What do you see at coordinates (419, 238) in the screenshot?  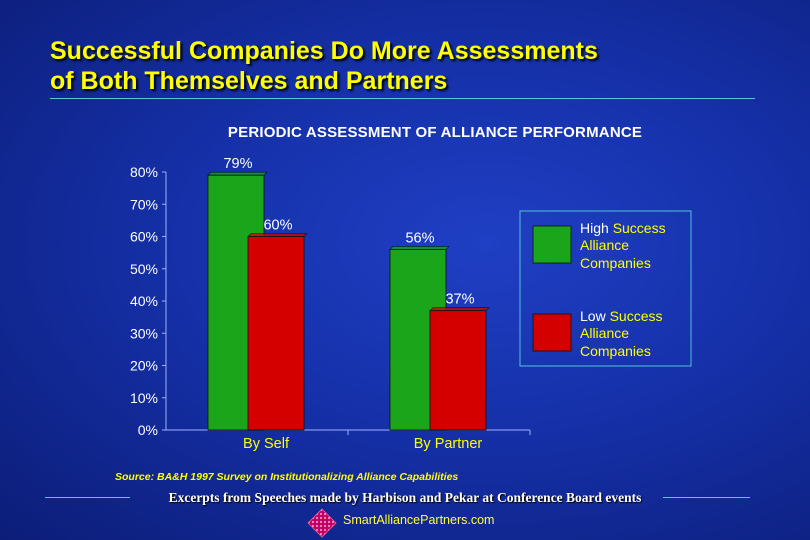 I see `data-label: 56%` at bounding box center [419, 238].